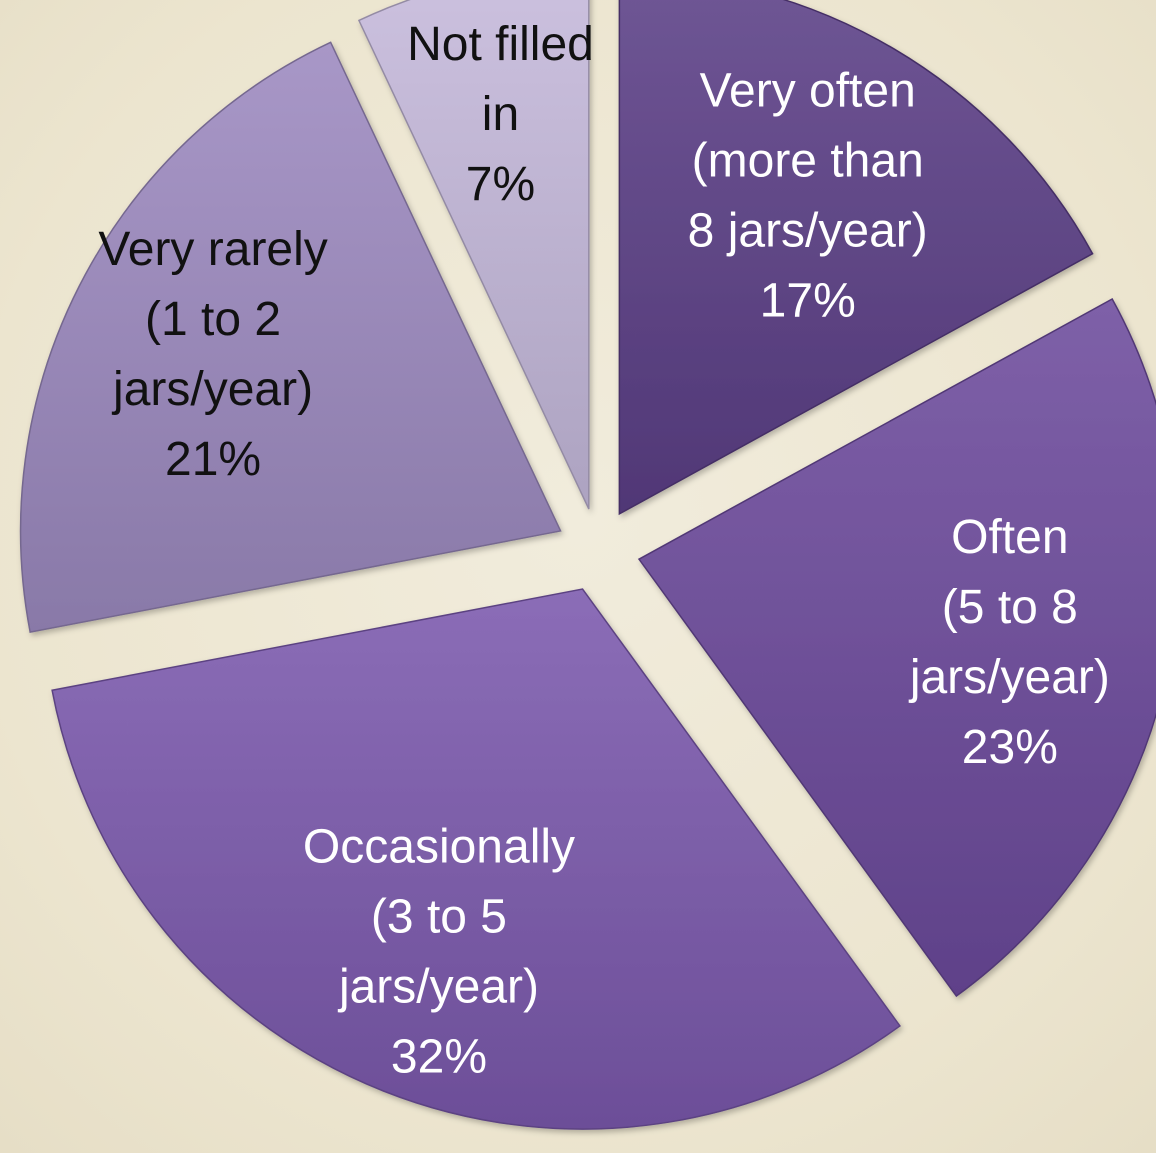 This screenshot has height=1153, width=1156. I want to click on slice-label-line: Occasionally, so click(439, 847).